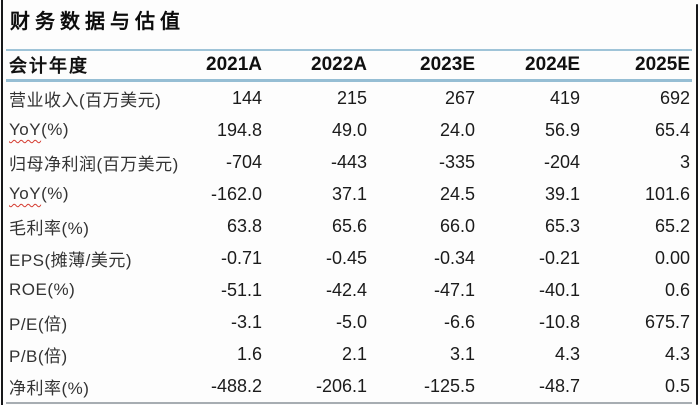 Image resolution: width=700 pixels, height=405 pixels. What do you see at coordinates (552, 64) in the screenshot?
I see `header-2024e: 2024E` at bounding box center [552, 64].